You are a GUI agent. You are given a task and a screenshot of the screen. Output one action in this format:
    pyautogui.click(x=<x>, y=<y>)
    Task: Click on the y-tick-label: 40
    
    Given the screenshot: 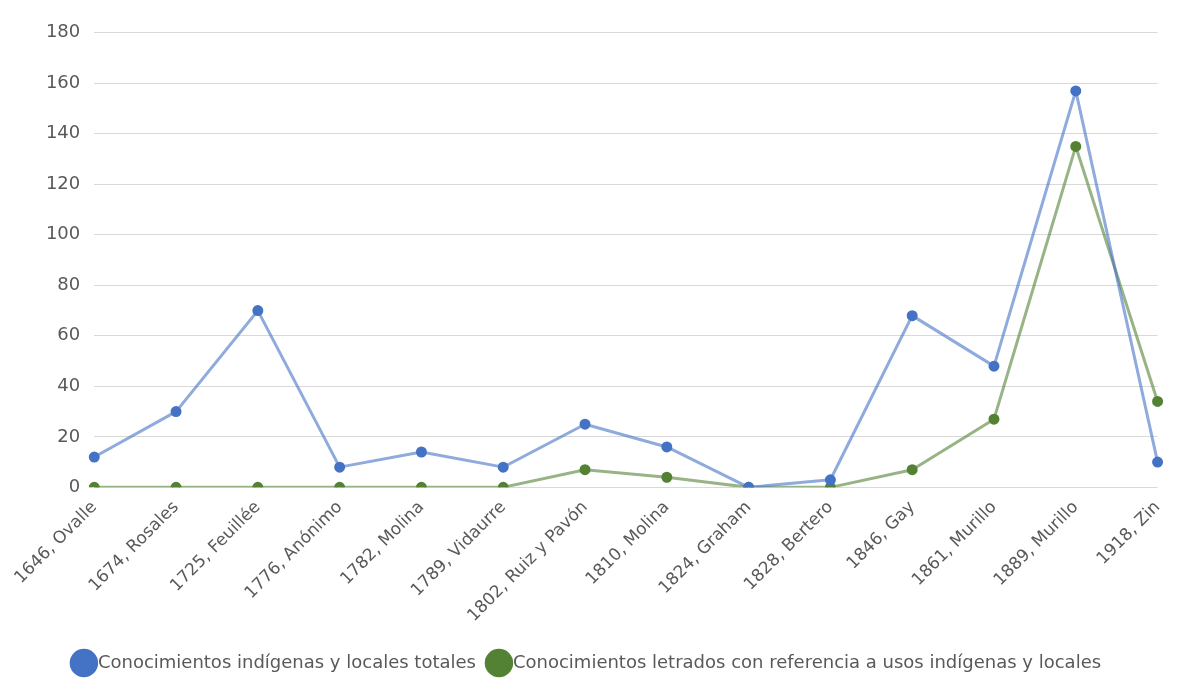 What is the action you would take?
    pyautogui.click(x=69, y=384)
    